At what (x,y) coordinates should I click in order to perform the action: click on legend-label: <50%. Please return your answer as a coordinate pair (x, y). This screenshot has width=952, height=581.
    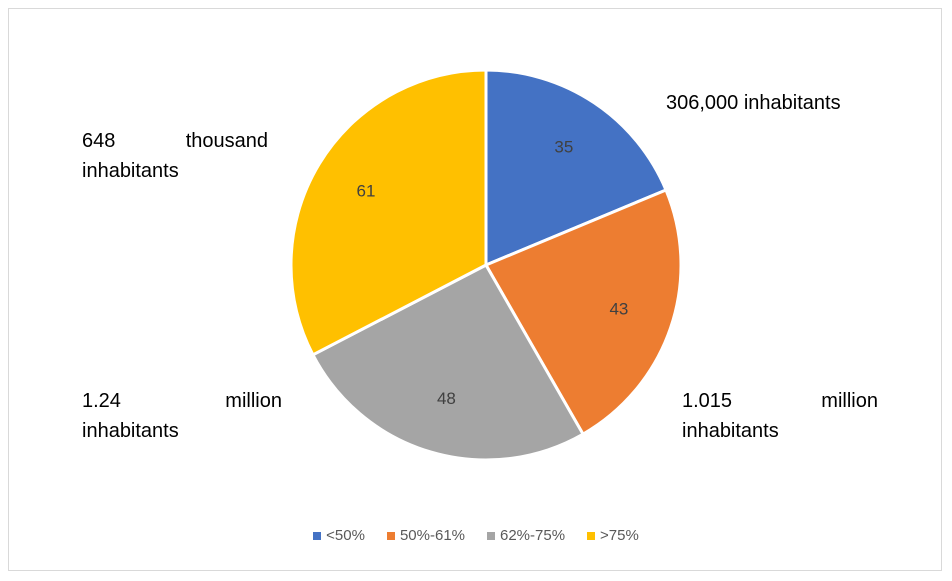
    Looking at the image, I should click on (345, 535).